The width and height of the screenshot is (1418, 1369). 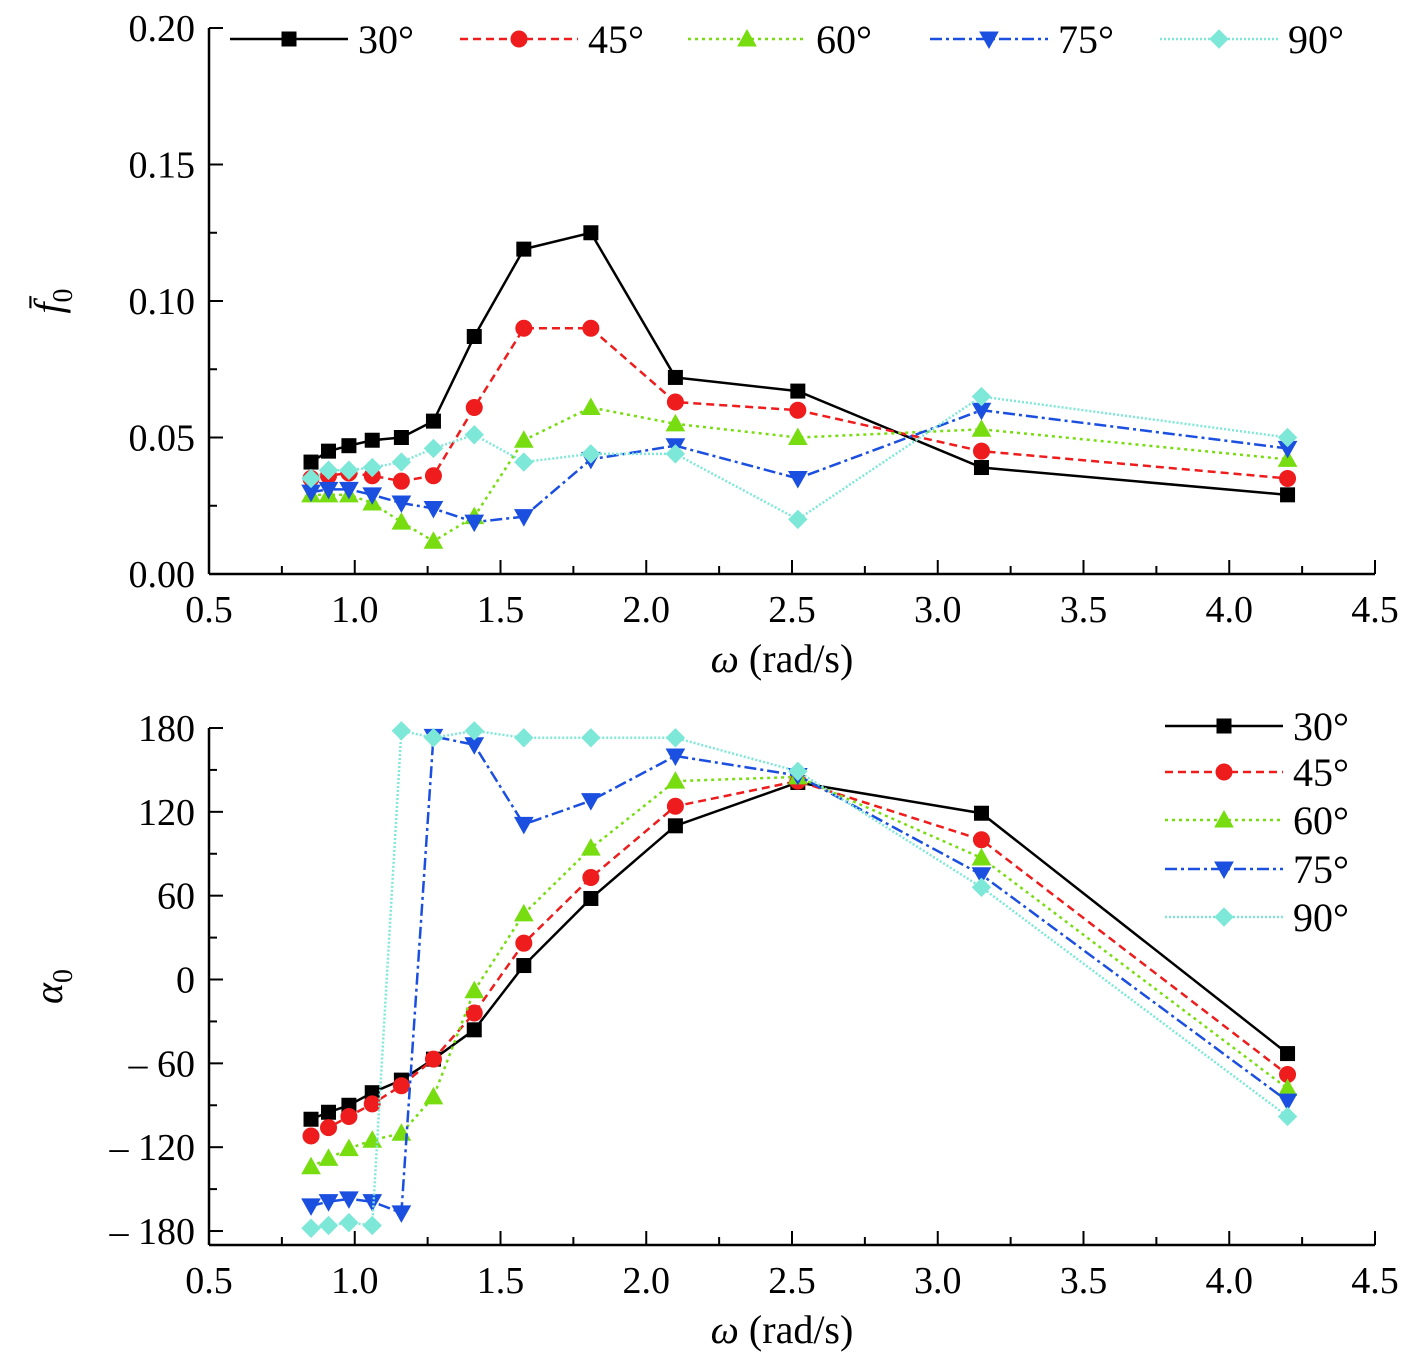 What do you see at coordinates (355, 610) in the screenshot?
I see `x-tick-label: 1.0` at bounding box center [355, 610].